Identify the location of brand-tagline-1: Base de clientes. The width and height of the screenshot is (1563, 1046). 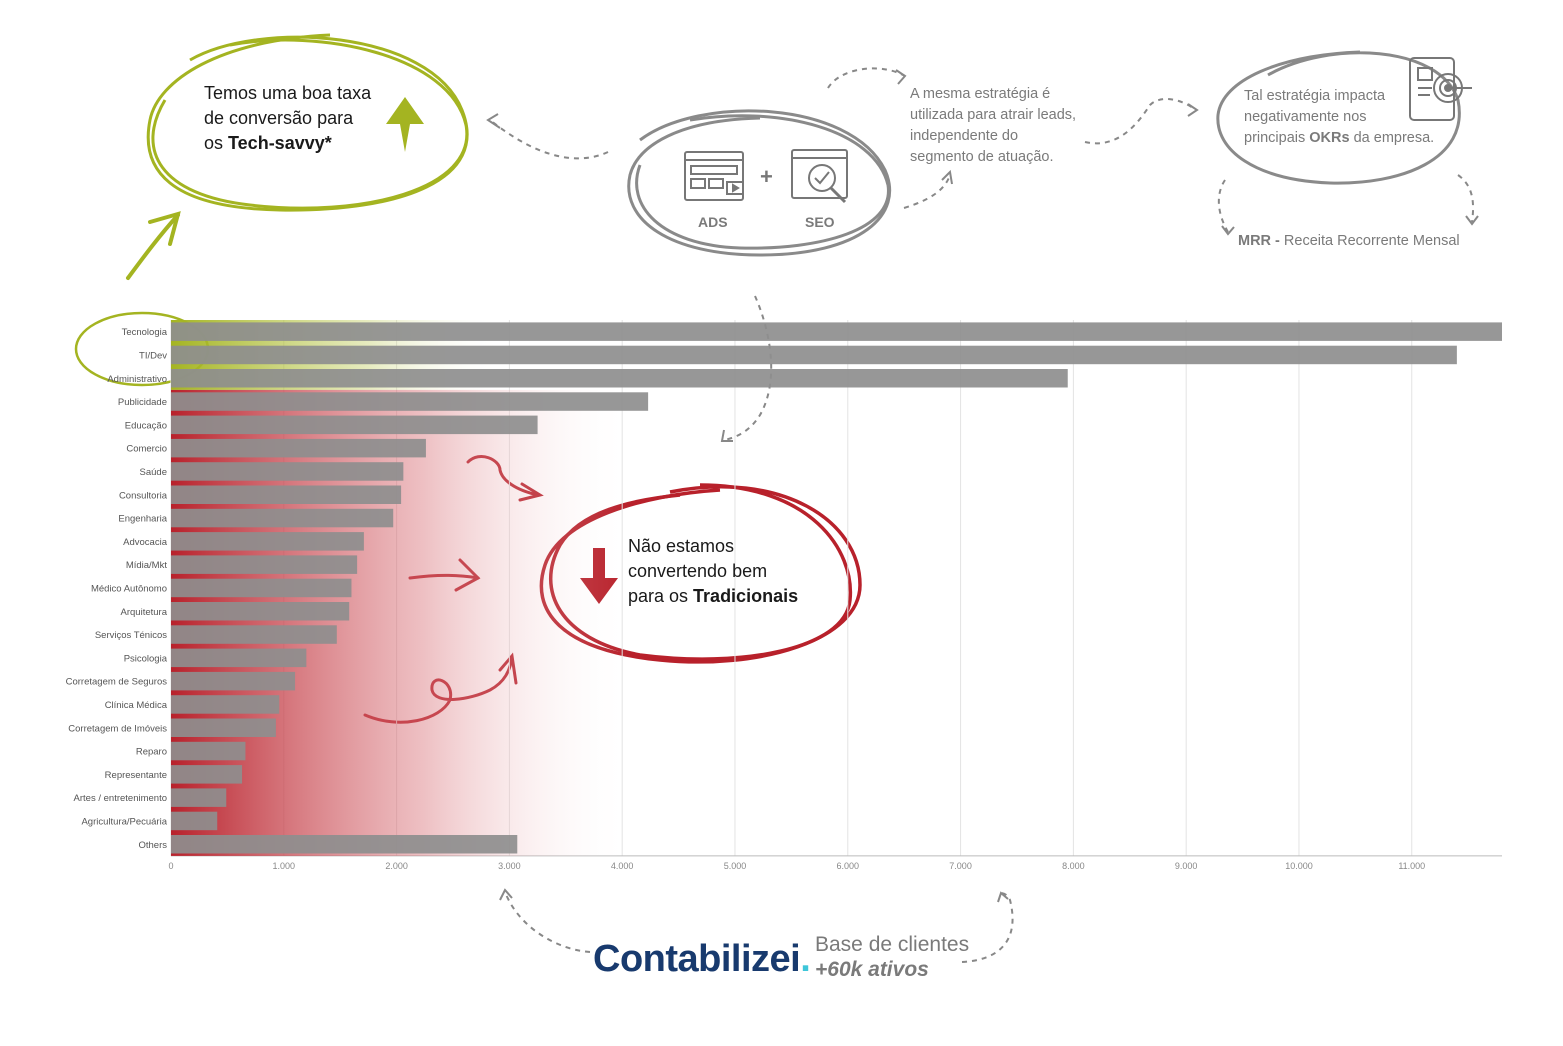
(892, 944).